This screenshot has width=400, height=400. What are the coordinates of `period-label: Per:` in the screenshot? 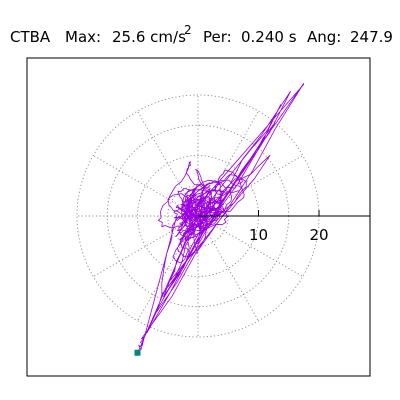 It's located at (217, 37).